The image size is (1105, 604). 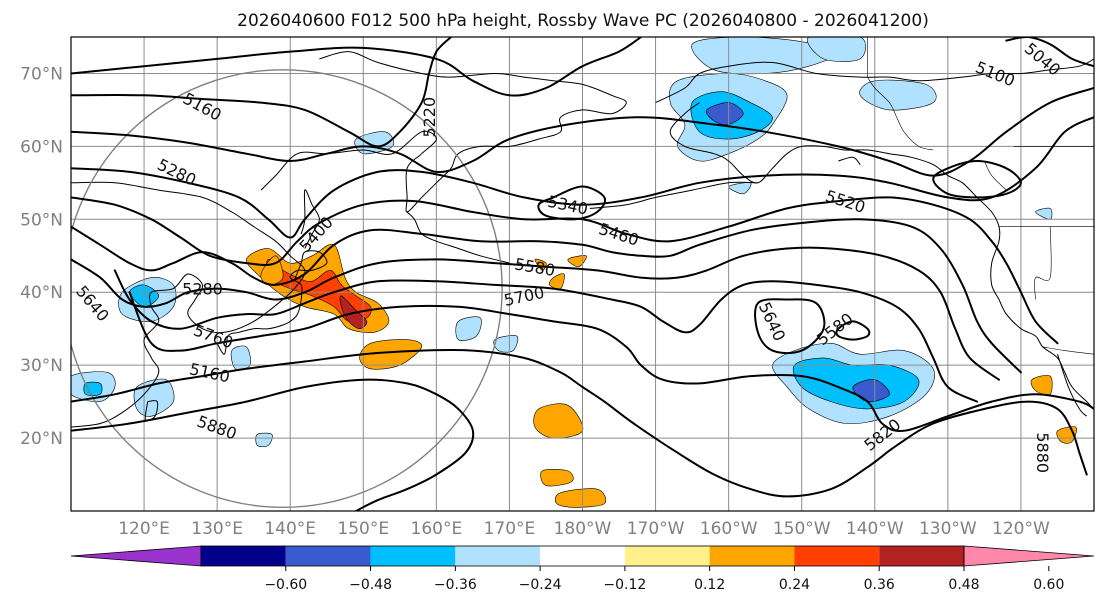 What do you see at coordinates (455, 585) in the screenshot?
I see `colorbar-tick-label: −0.36` at bounding box center [455, 585].